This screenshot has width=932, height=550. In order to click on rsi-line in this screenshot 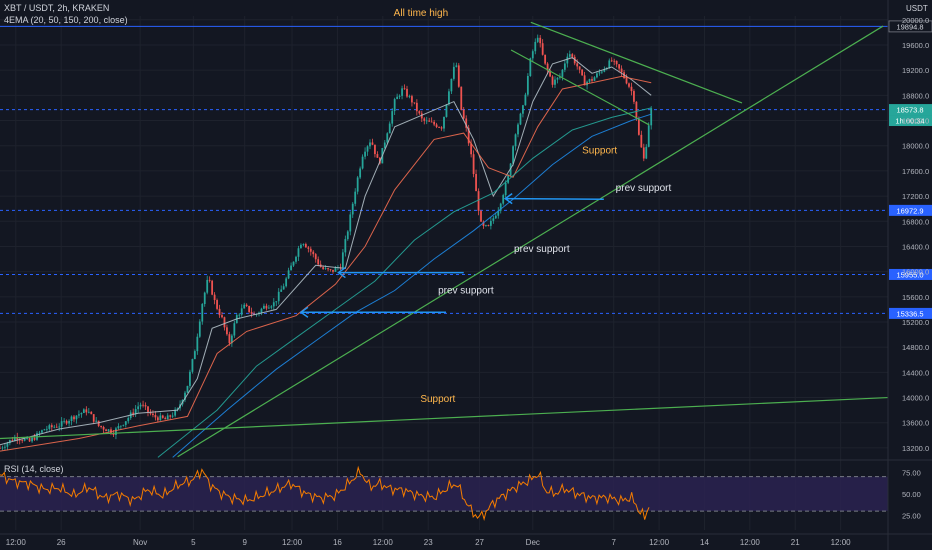, I will do `click(325, 493)`.